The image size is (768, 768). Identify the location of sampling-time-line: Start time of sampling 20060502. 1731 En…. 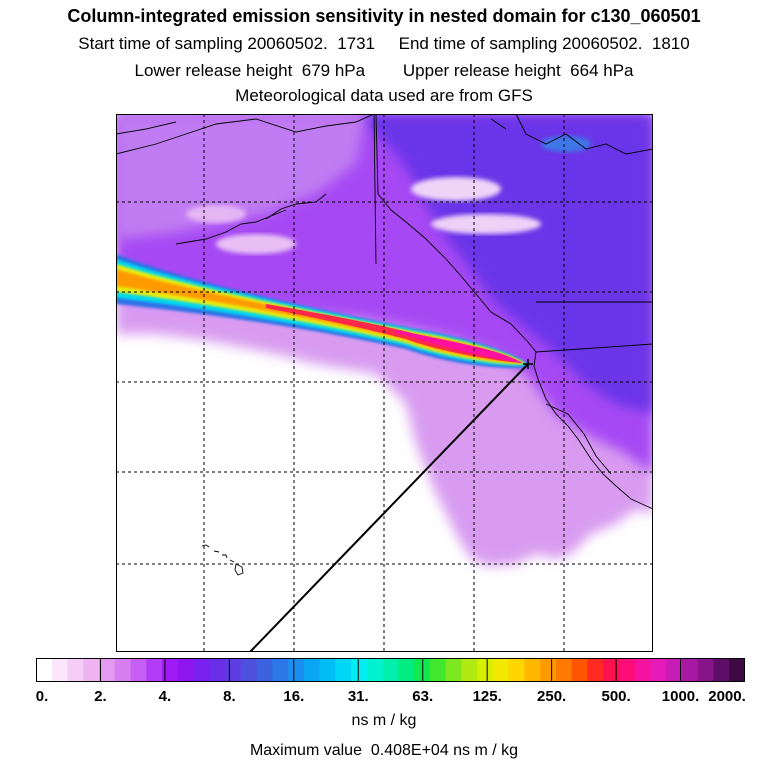
(384, 43).